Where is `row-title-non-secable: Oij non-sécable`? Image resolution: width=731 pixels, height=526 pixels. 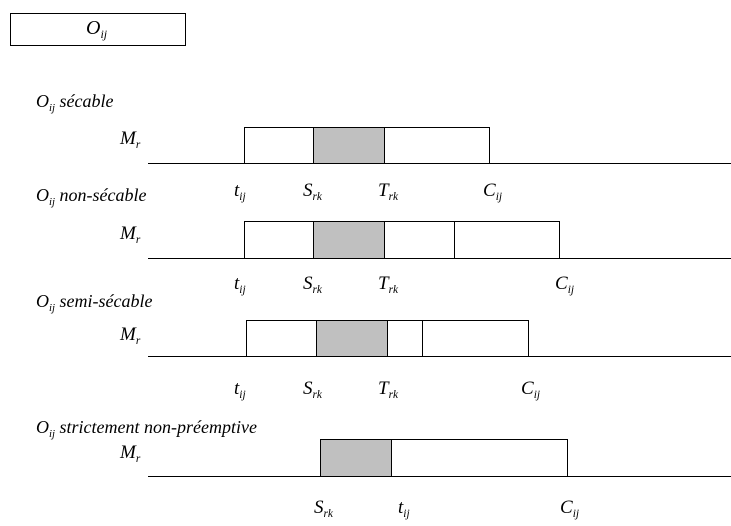
row-title-non-secable: Oij non-sécable is located at coordinates (91, 196).